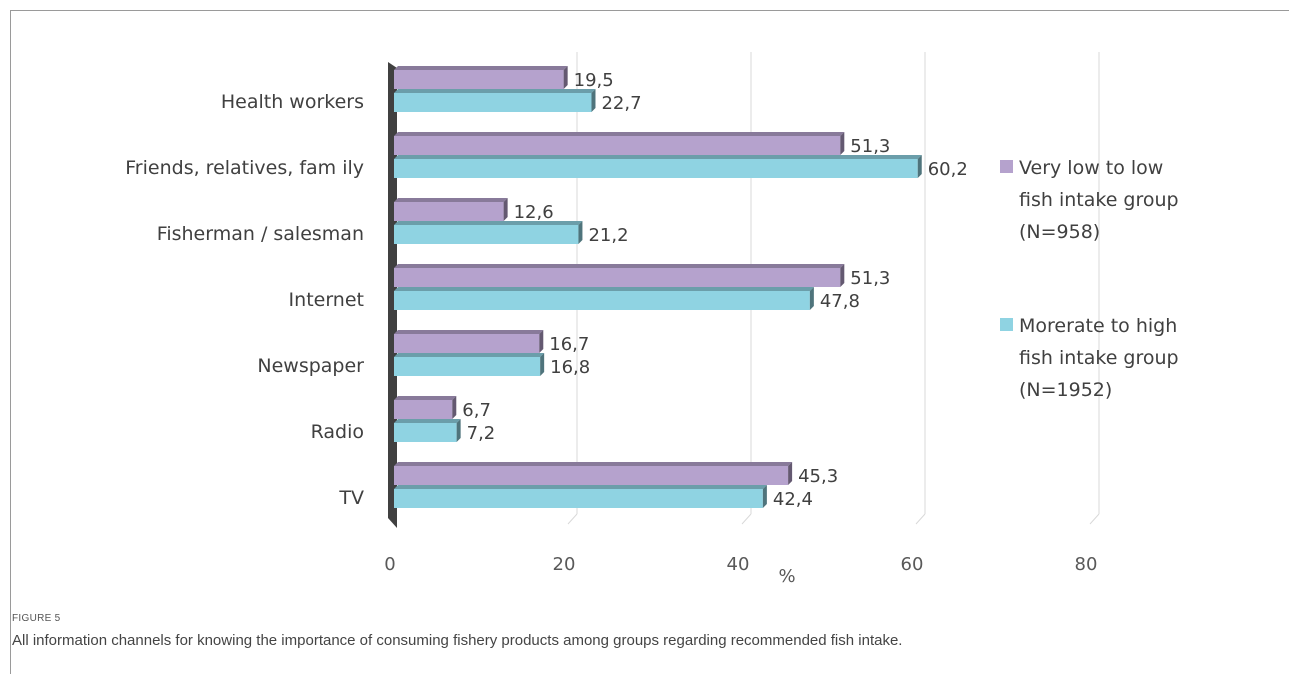 The height and width of the screenshot is (675, 1290). Describe the element at coordinates (337, 432) in the screenshot. I see `category-label: Radio` at that location.